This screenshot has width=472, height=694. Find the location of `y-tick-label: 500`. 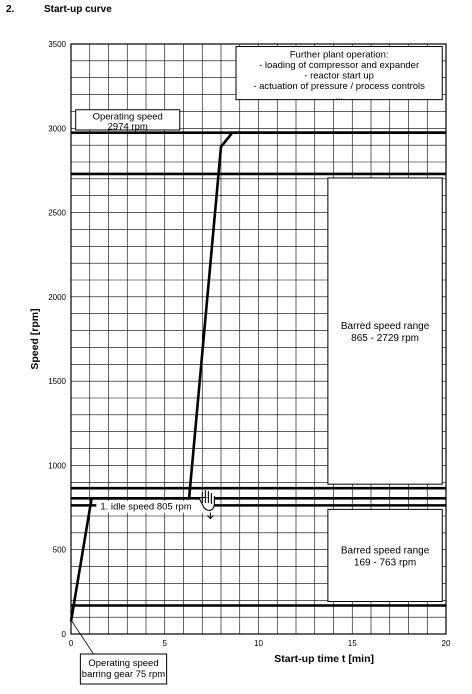

y-tick-label: 500 is located at coordinates (60, 550).